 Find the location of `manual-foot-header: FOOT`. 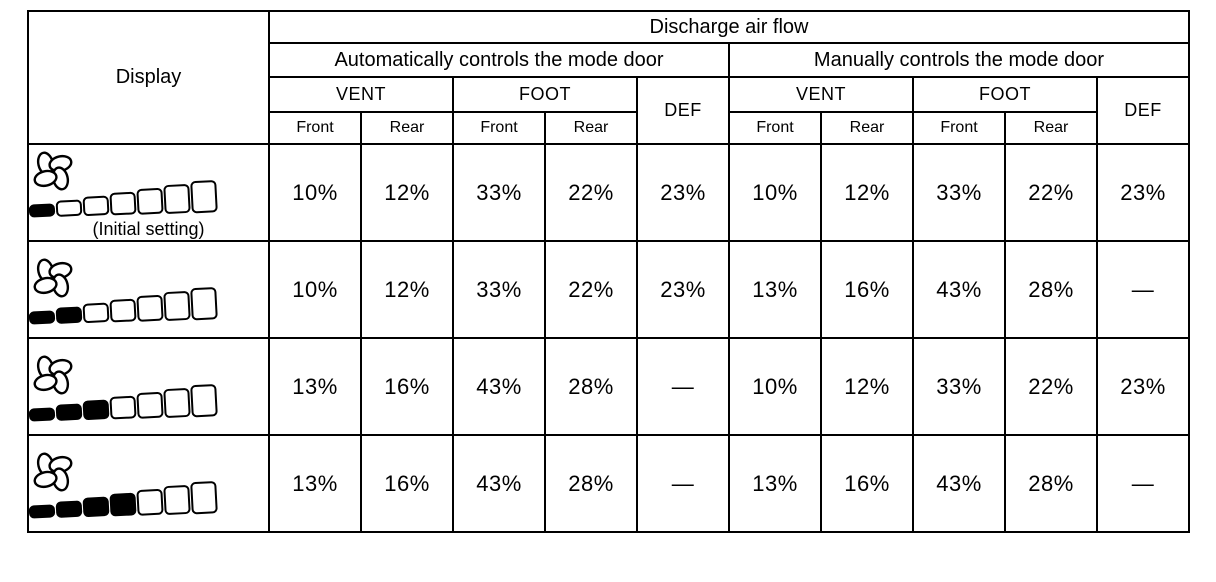

manual-foot-header: FOOT is located at coordinates (1005, 94).